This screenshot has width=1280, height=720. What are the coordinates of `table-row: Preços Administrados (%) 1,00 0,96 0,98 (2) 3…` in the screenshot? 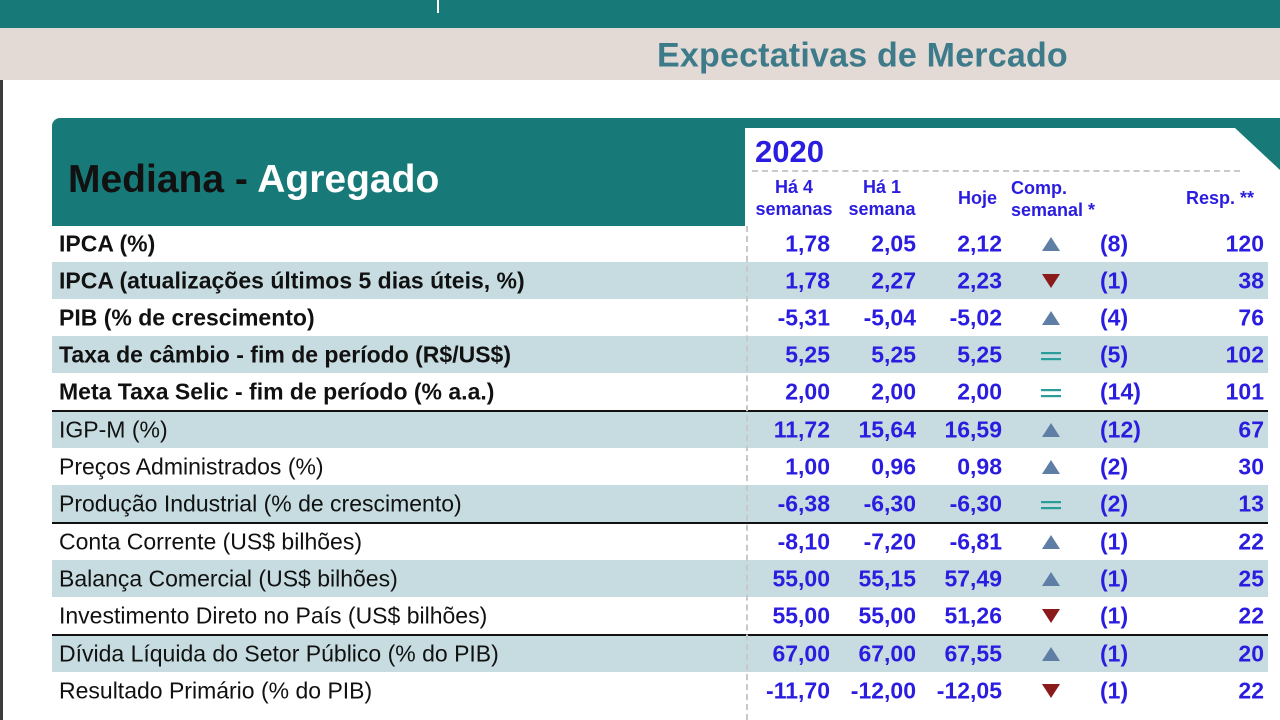 It's located at (660, 466).